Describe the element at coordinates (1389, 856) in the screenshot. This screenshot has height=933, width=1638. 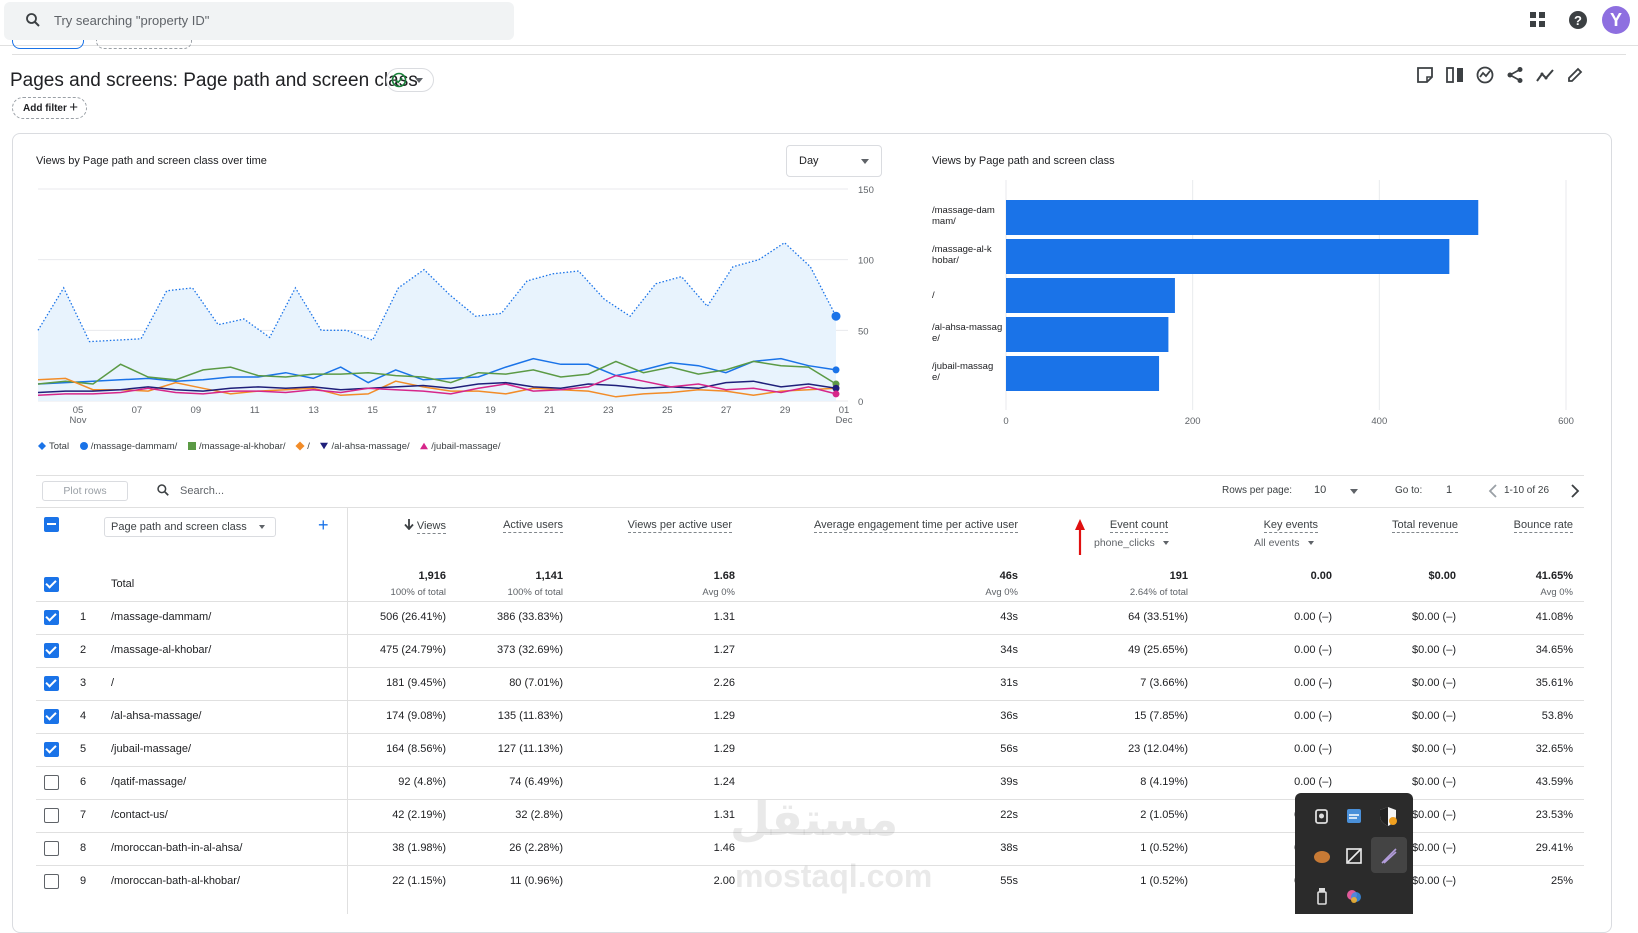
I see `pen-app-icon` at that location.